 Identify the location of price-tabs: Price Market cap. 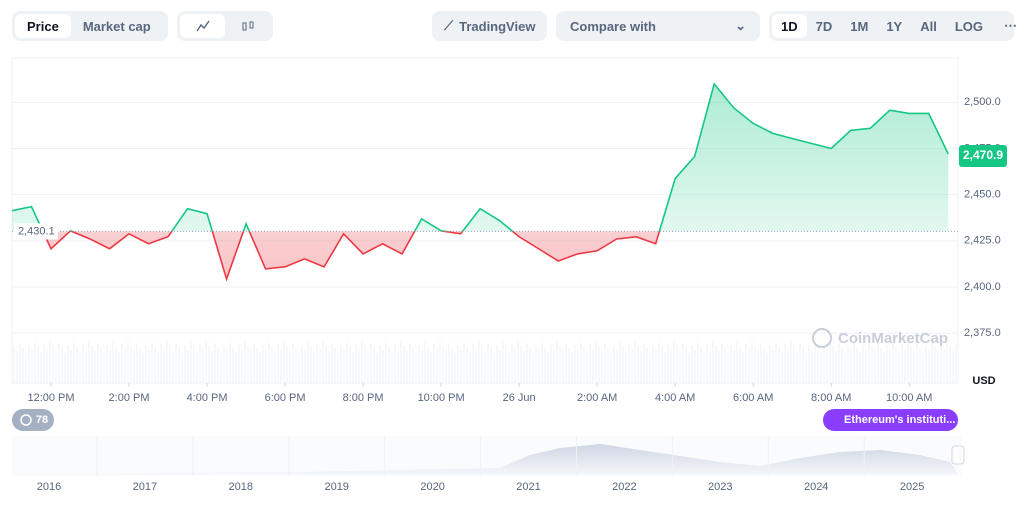
(90, 26).